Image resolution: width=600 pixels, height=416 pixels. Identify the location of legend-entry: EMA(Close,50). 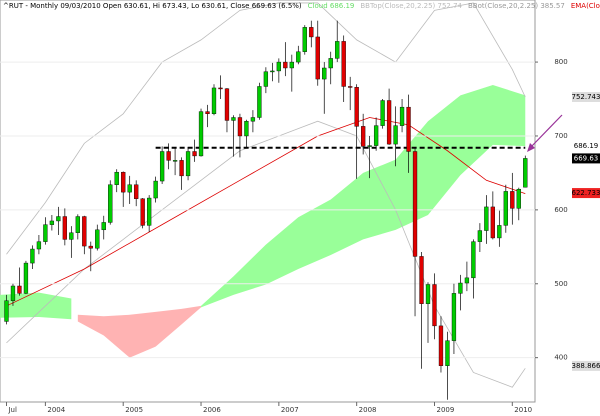
(585, 6).